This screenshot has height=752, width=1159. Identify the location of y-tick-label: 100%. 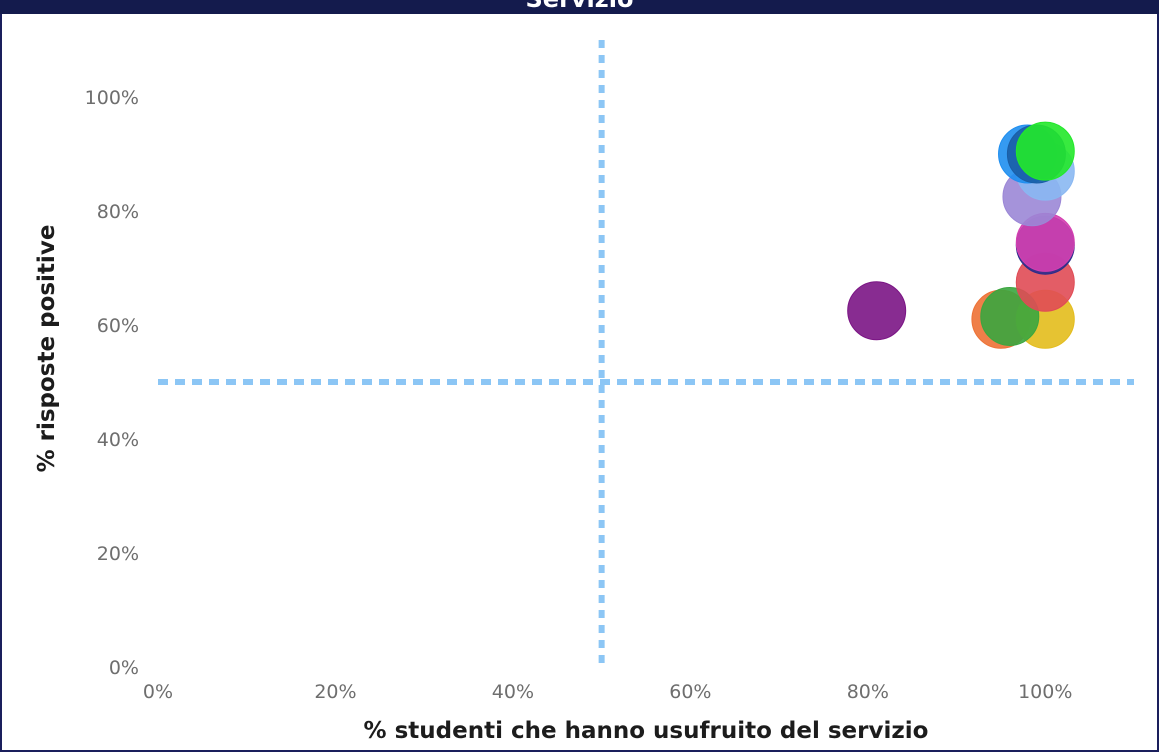
(112, 98).